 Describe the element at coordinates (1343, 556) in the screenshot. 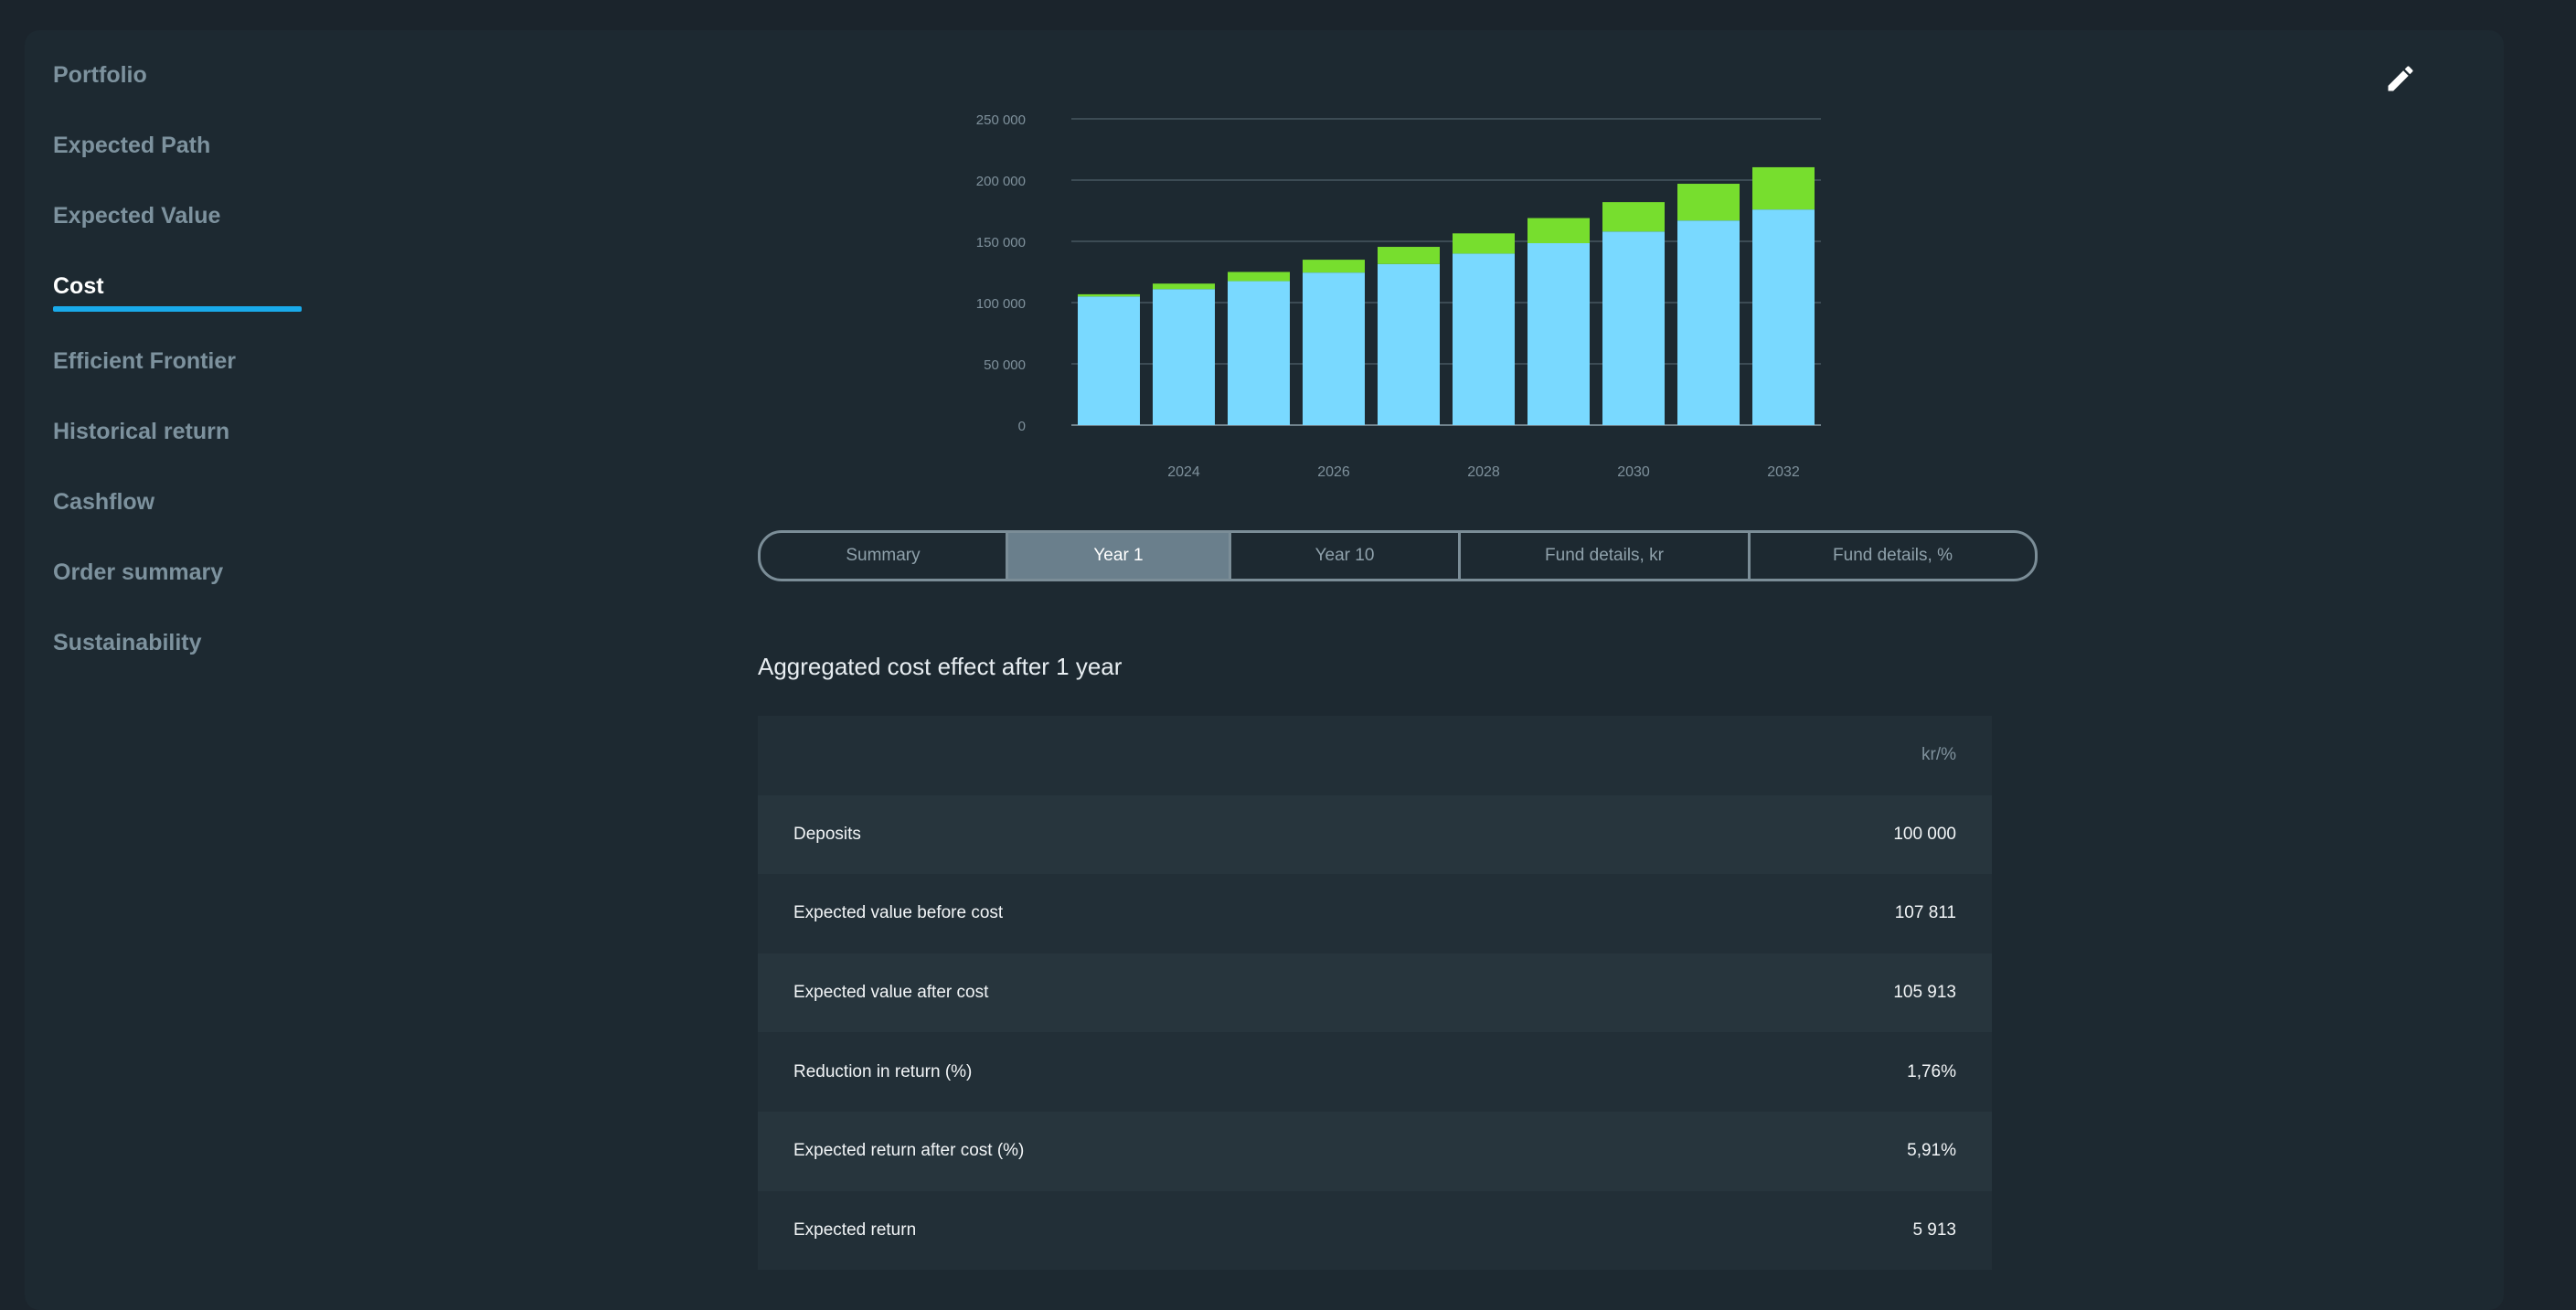

I see `tab-year-10: Year 10` at that location.